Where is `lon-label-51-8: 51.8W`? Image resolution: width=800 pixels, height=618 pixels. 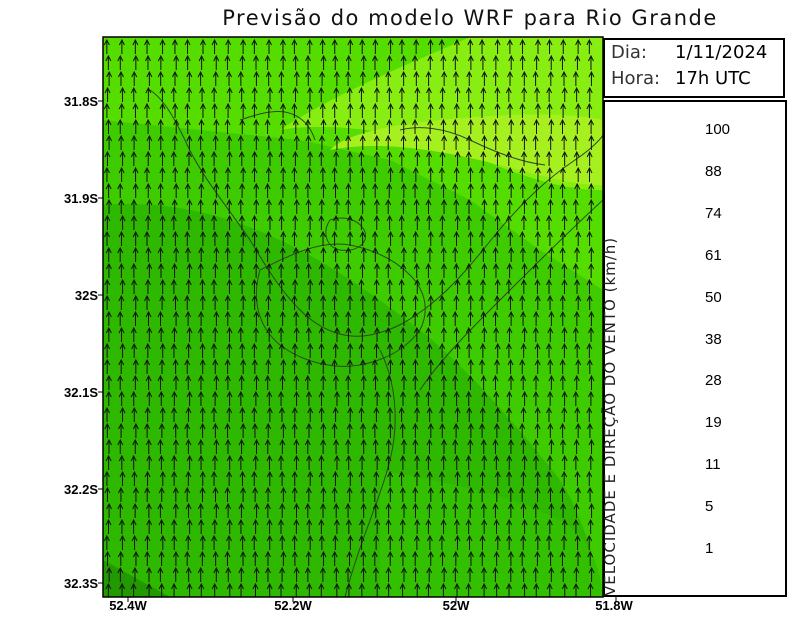 lon-label-51-8: 51.8W is located at coordinates (614, 605).